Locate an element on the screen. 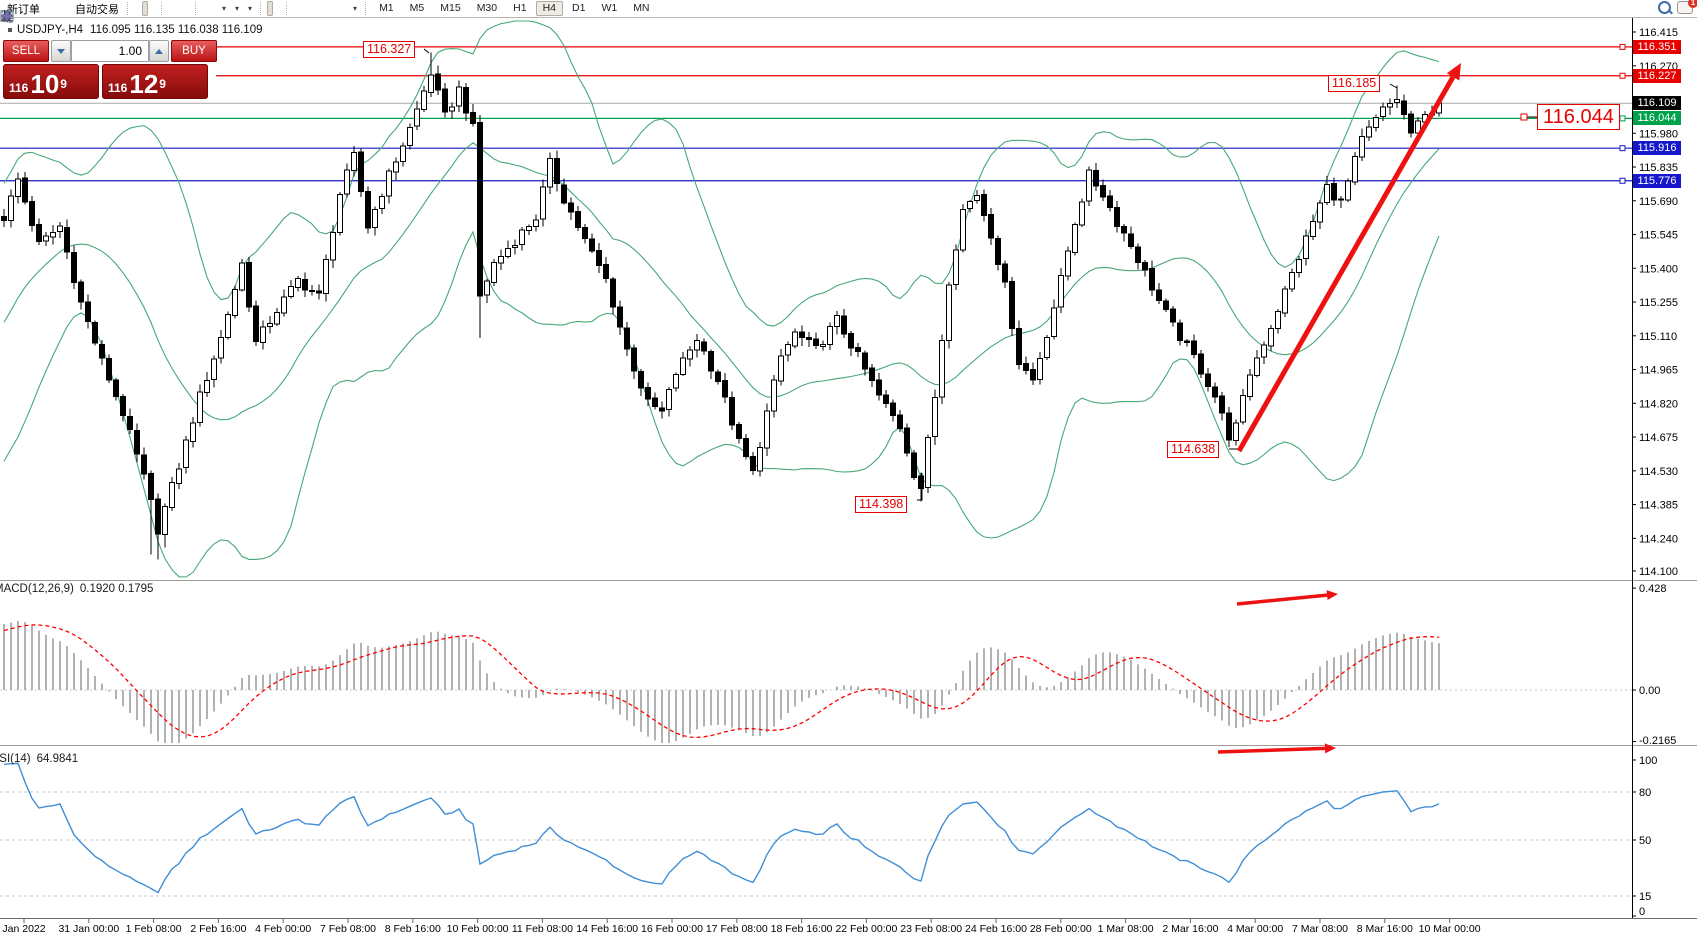 This screenshot has height=936, width=1697. zoom-in-button is located at coordinates (87, 11).